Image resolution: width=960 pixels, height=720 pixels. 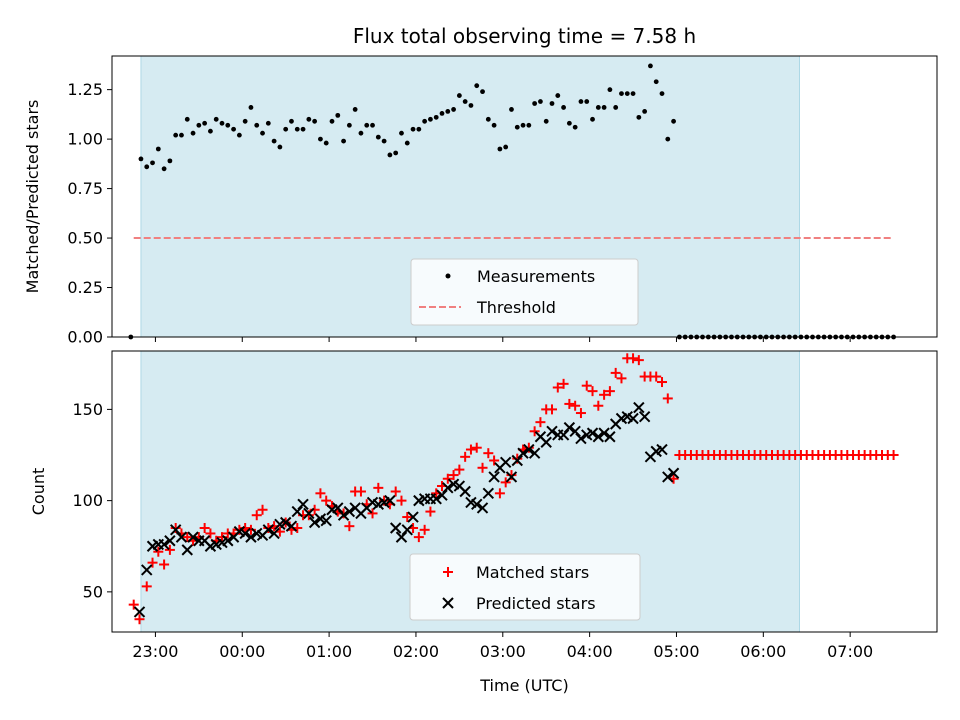 I want to click on count-legend: Matched stars Predicted stars, so click(x=525, y=587).